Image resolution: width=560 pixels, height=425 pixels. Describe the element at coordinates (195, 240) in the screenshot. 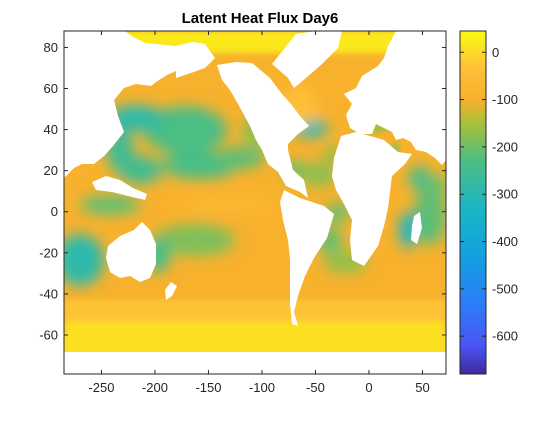

I see `flux-region-south-pacific-trades` at that location.